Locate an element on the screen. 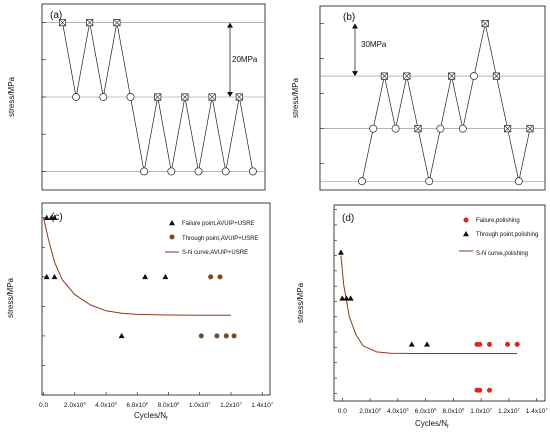  panel-d-xtick-mantissa-7: 1.4x10 is located at coordinates (536, 411).